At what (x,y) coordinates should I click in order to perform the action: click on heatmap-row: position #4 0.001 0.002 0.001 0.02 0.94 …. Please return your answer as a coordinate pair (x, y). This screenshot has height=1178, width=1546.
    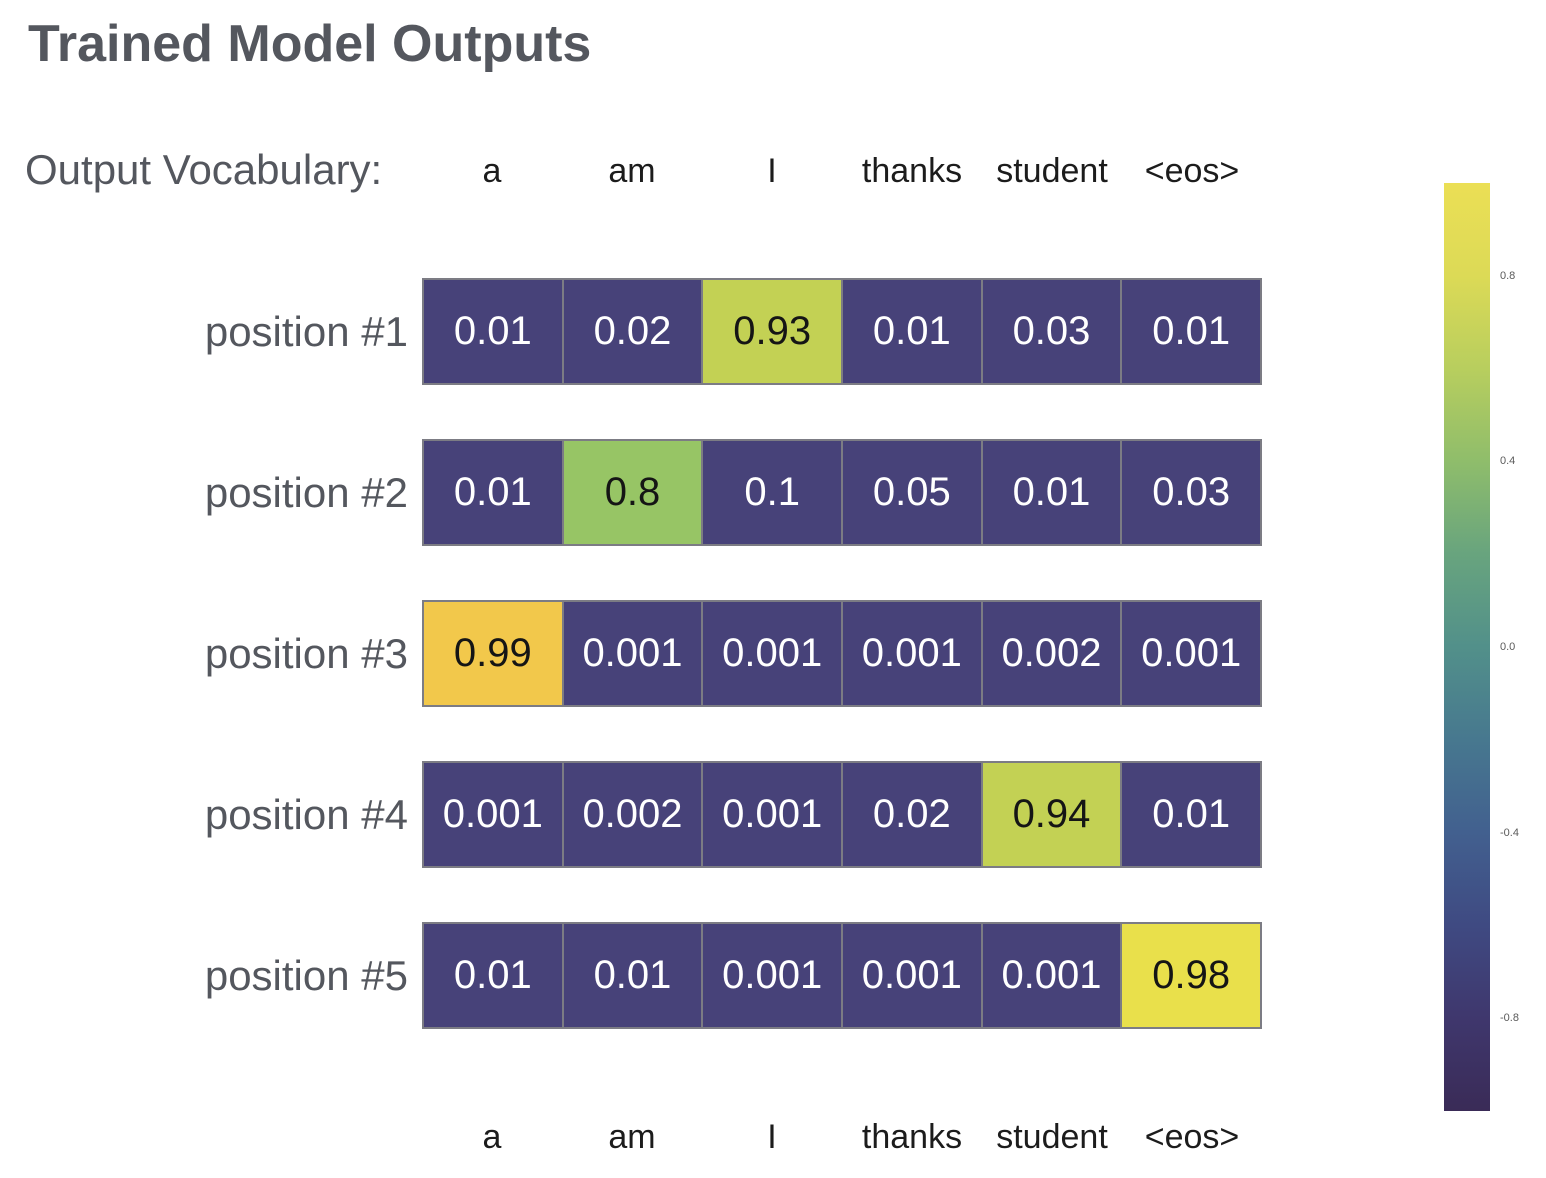
    Looking at the image, I should click on (631, 814).